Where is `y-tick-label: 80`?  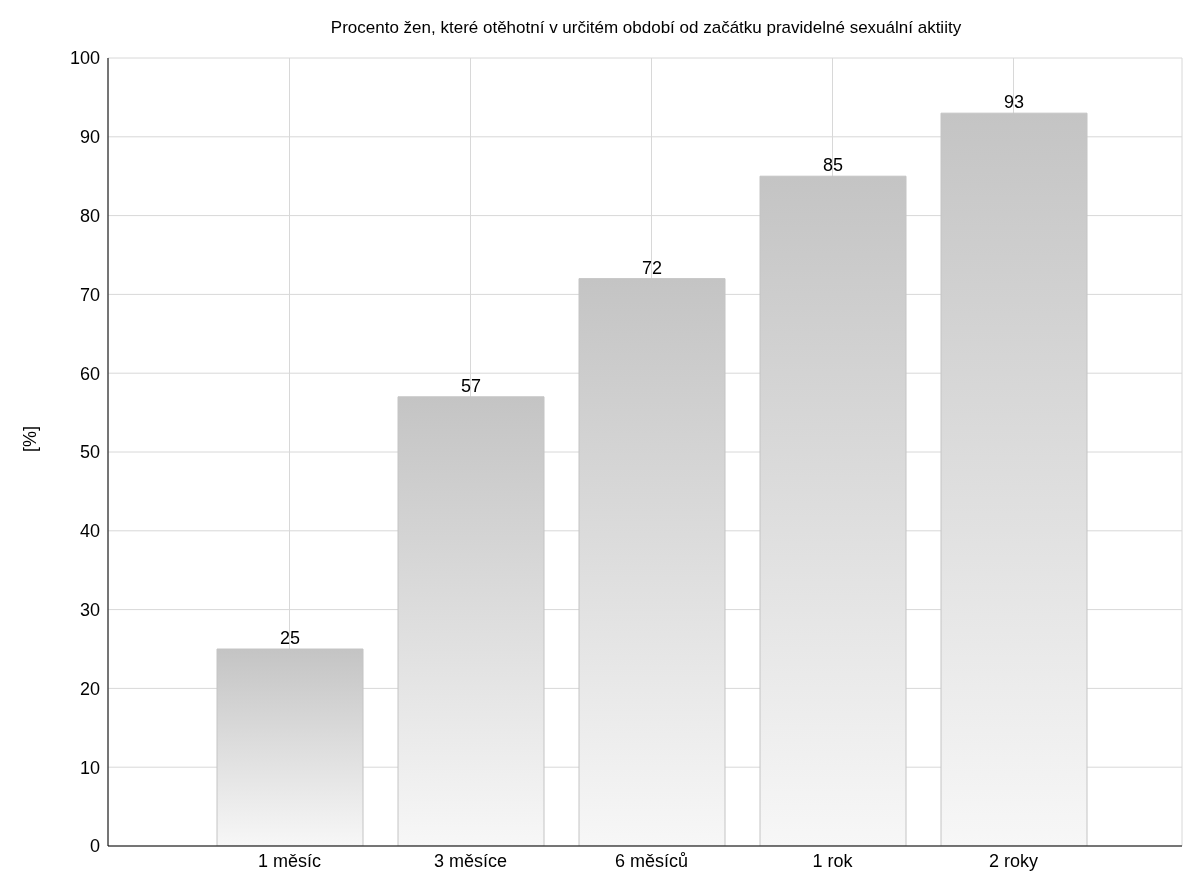
y-tick-label: 80 is located at coordinates (89, 215).